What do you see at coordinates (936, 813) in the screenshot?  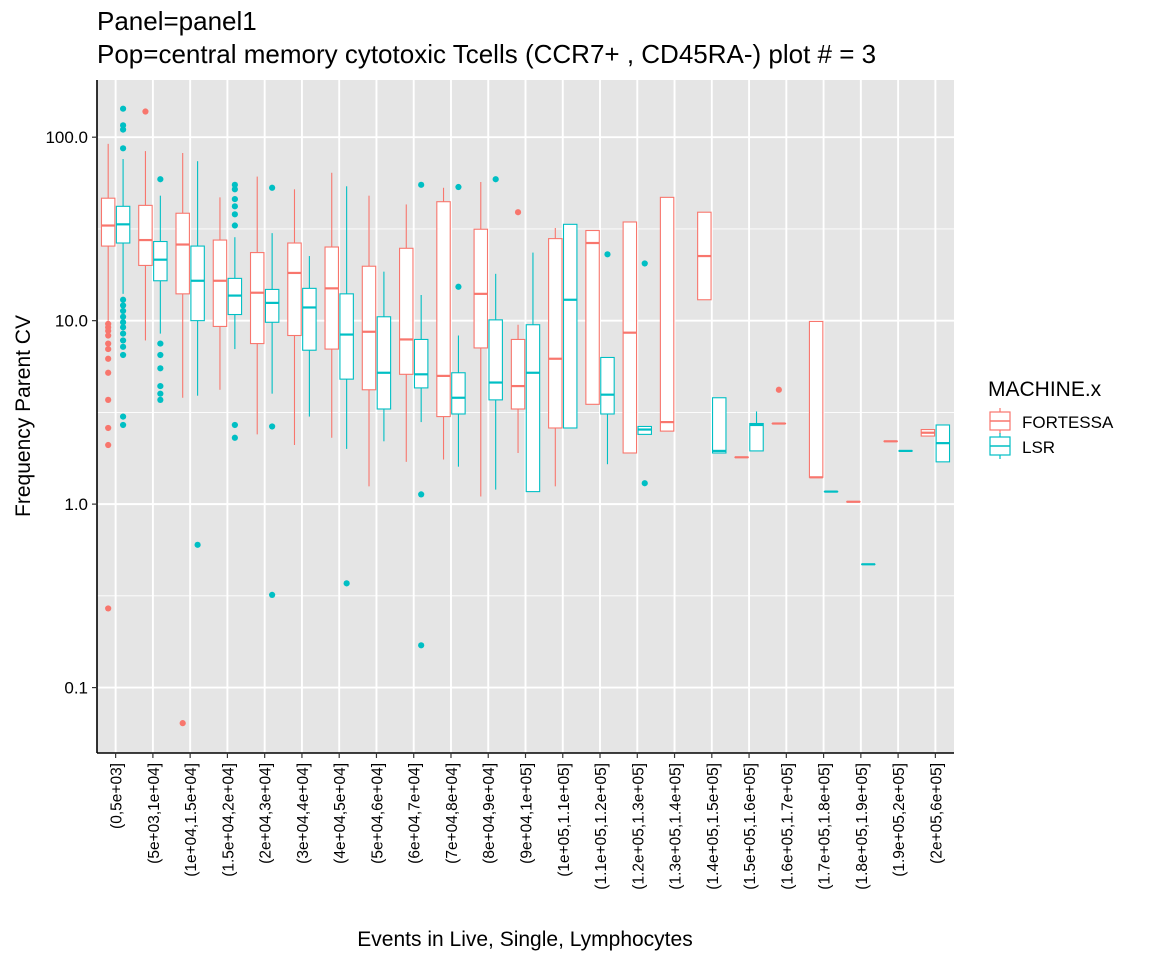 I see `x-tick-label: (2e+05,6e+05]` at bounding box center [936, 813].